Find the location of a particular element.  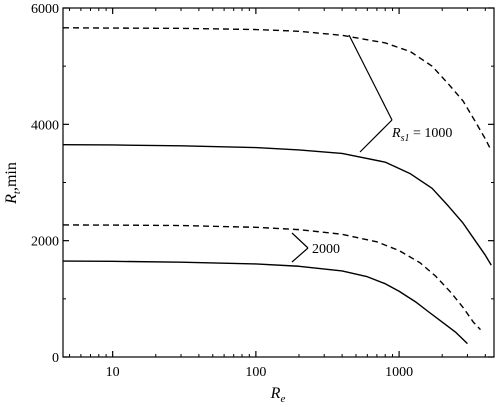

x-axis-label-main: R is located at coordinates (275, 393).